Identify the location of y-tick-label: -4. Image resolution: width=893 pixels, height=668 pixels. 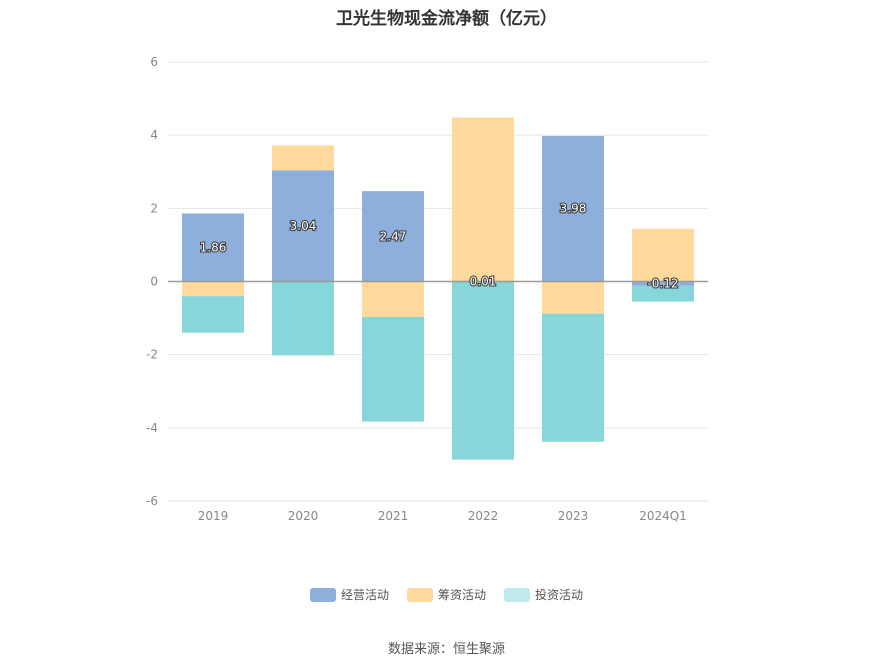
(152, 428).